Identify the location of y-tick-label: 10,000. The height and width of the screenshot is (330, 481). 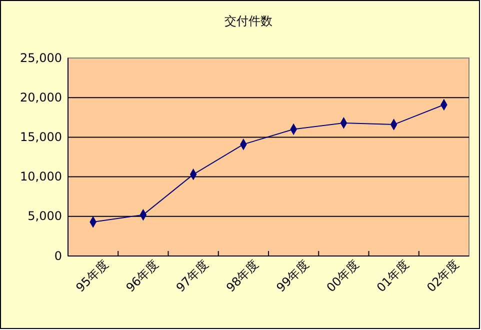
(41, 177).